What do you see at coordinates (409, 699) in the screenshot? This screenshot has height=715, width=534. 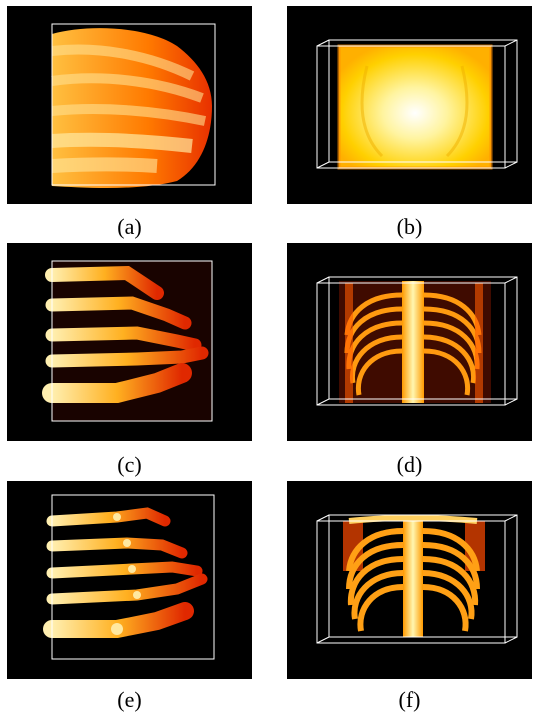 I see `caption-f: (f)` at bounding box center [409, 699].